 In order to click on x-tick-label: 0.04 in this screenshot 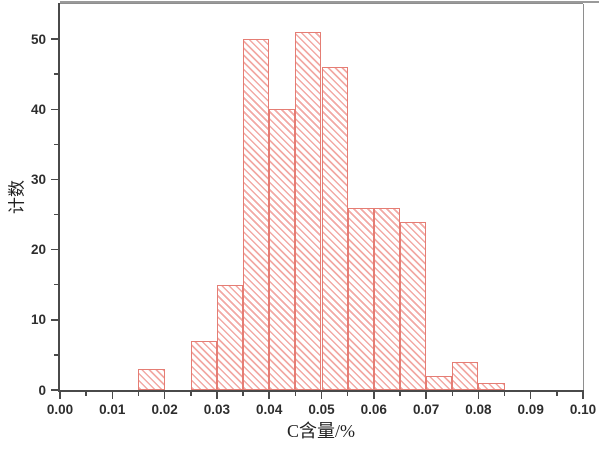, I will do `click(269, 409)`.